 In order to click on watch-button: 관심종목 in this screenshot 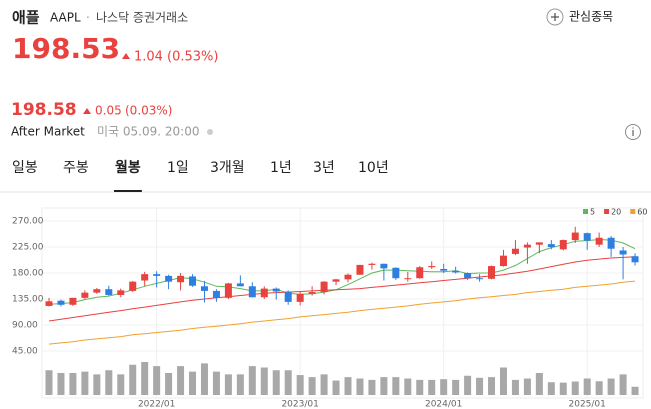, I will do `click(579, 17)`.